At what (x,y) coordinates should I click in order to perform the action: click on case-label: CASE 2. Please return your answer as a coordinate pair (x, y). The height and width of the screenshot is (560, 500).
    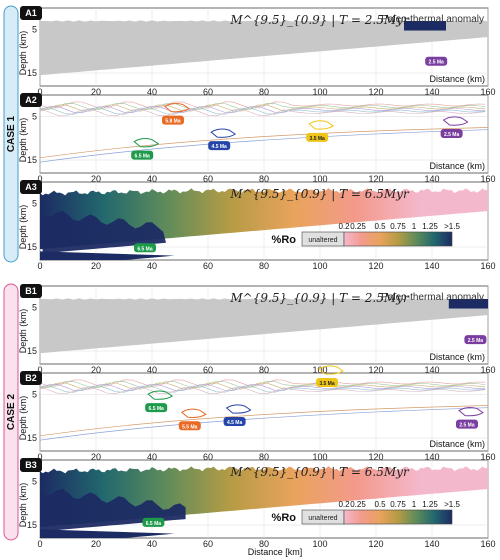
    Looking at the image, I should click on (11, 412).